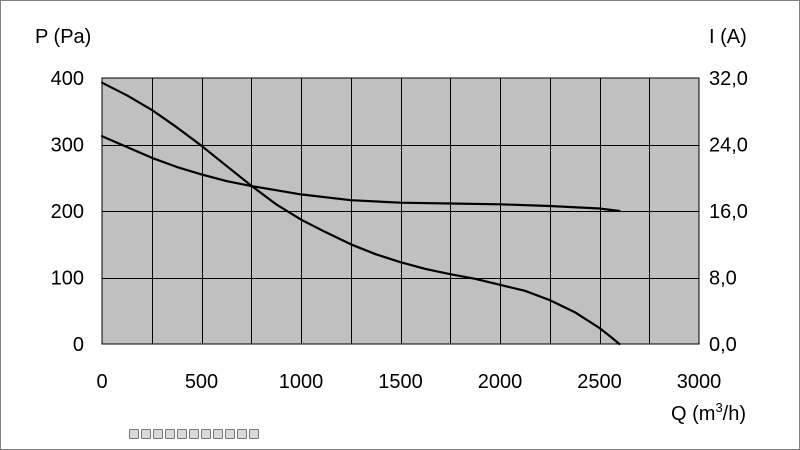 Image resolution: width=800 pixels, height=450 pixels. Describe the element at coordinates (500, 382) in the screenshot. I see `x-tick-label: 2000` at that location.